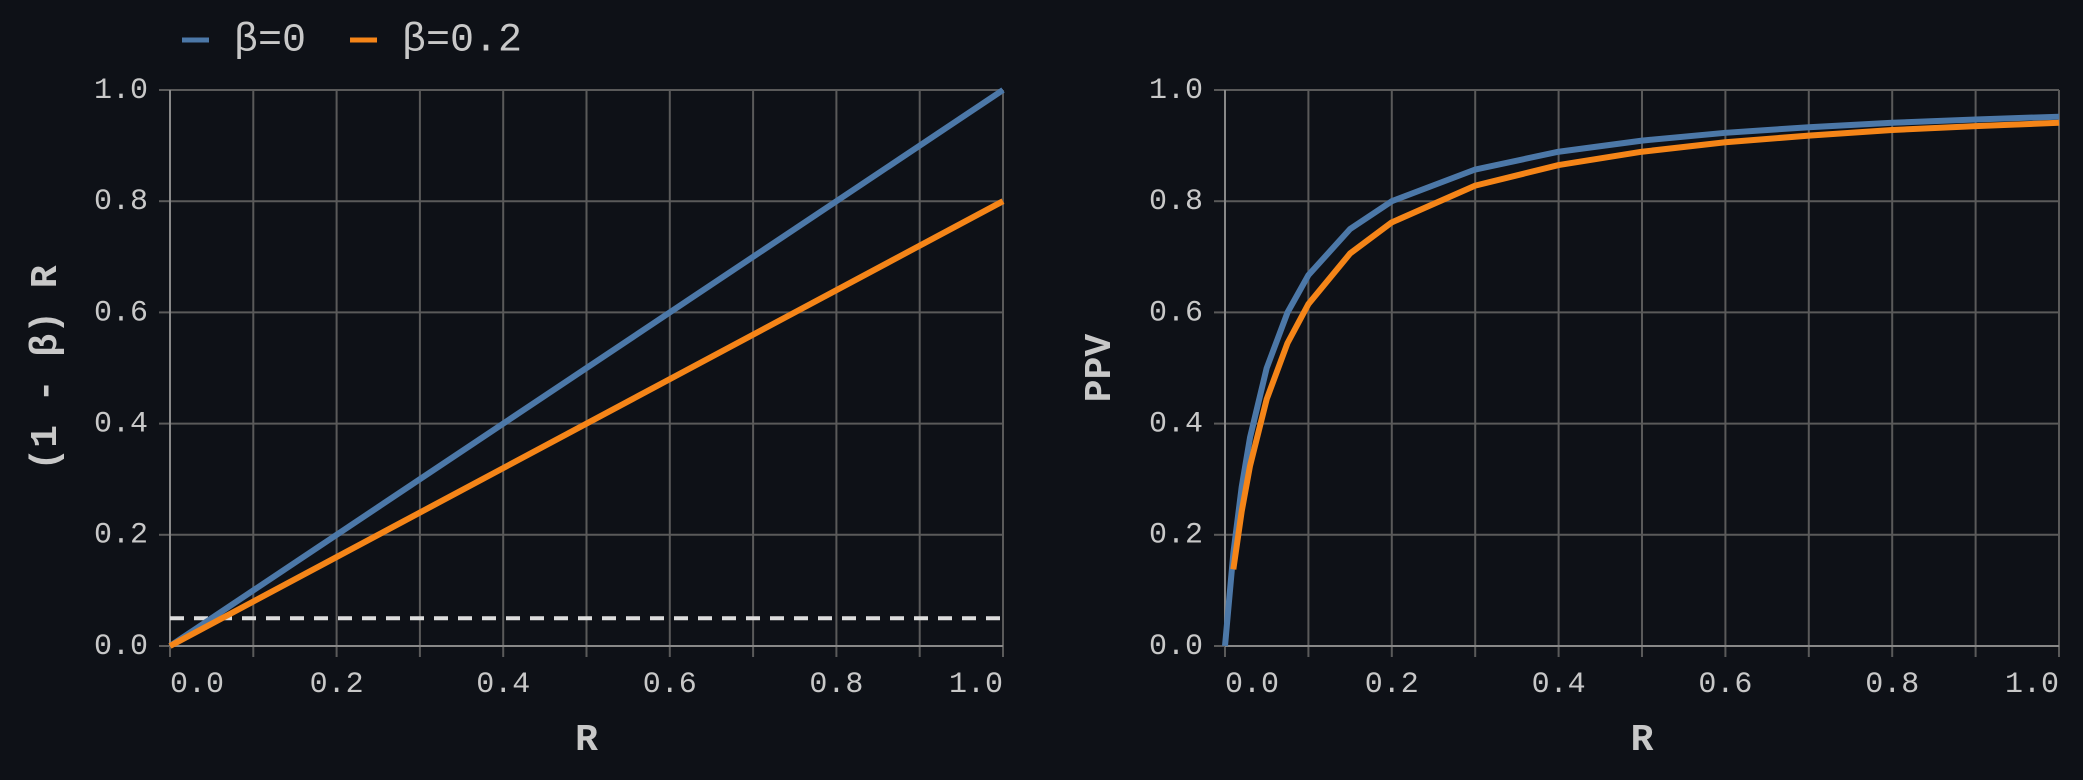  What do you see at coordinates (46, 367) in the screenshot?
I see `y-axis-title: (1 - β) R` at bounding box center [46, 367].